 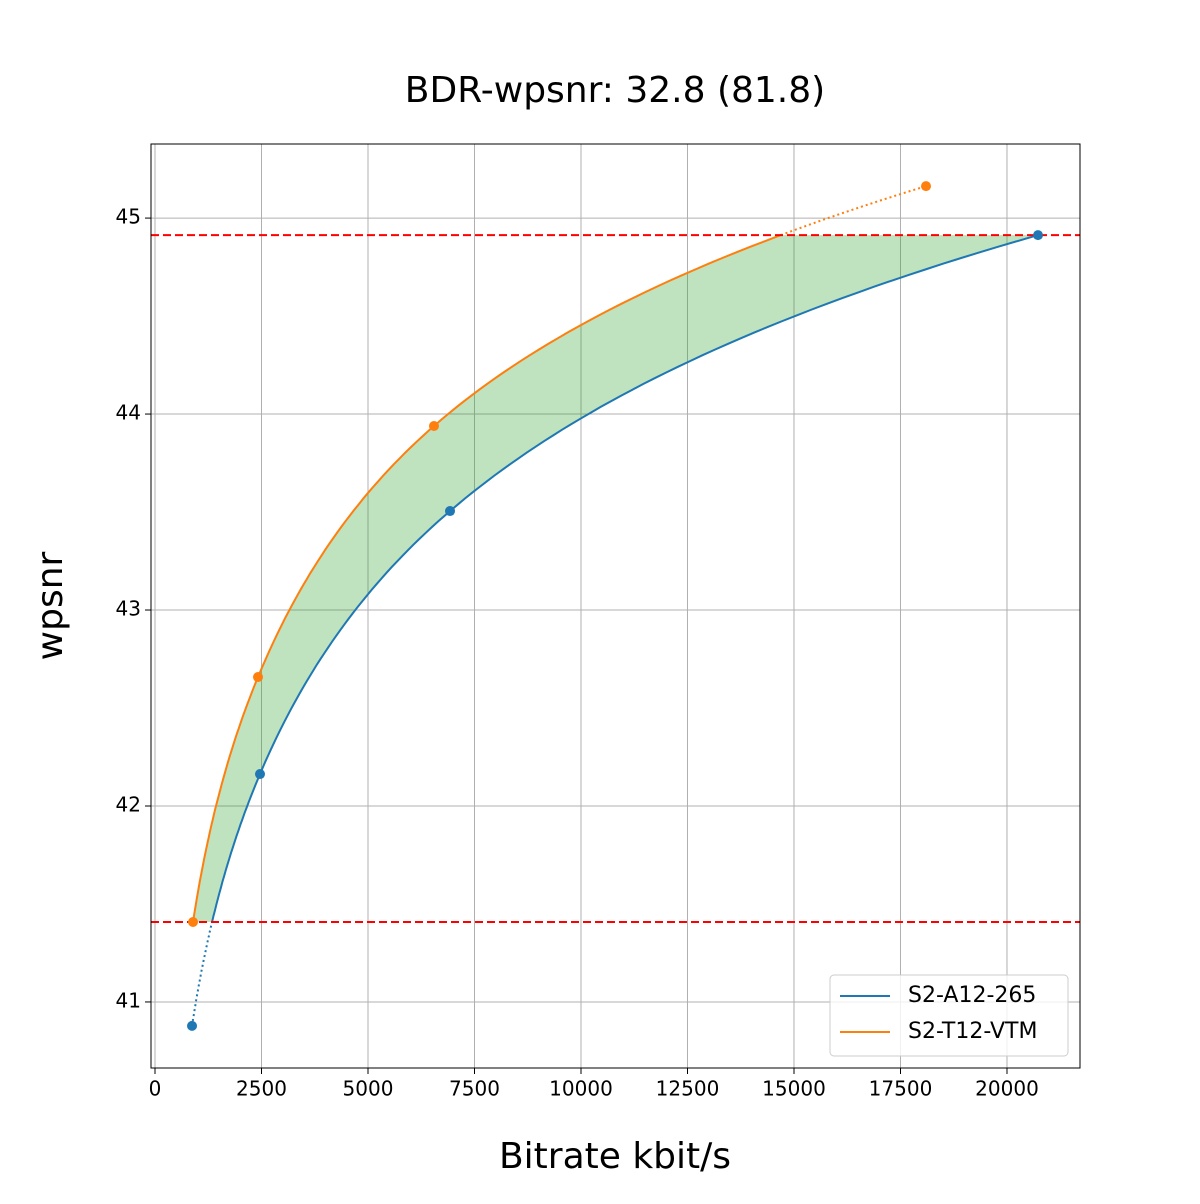 I want to click on x-tick-label: 20000, so click(x=1007, y=1089).